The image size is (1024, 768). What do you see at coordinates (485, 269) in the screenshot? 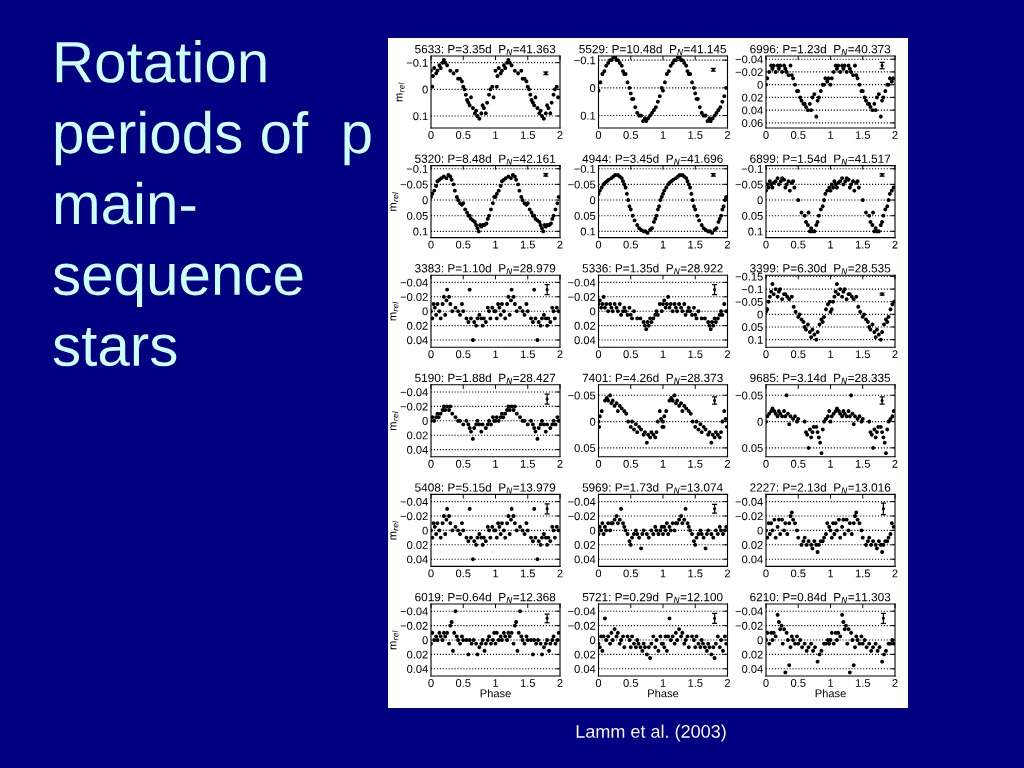
I see `chart-title: 3383: P=1.10d P$_{N}$=28.979` at bounding box center [485, 269].